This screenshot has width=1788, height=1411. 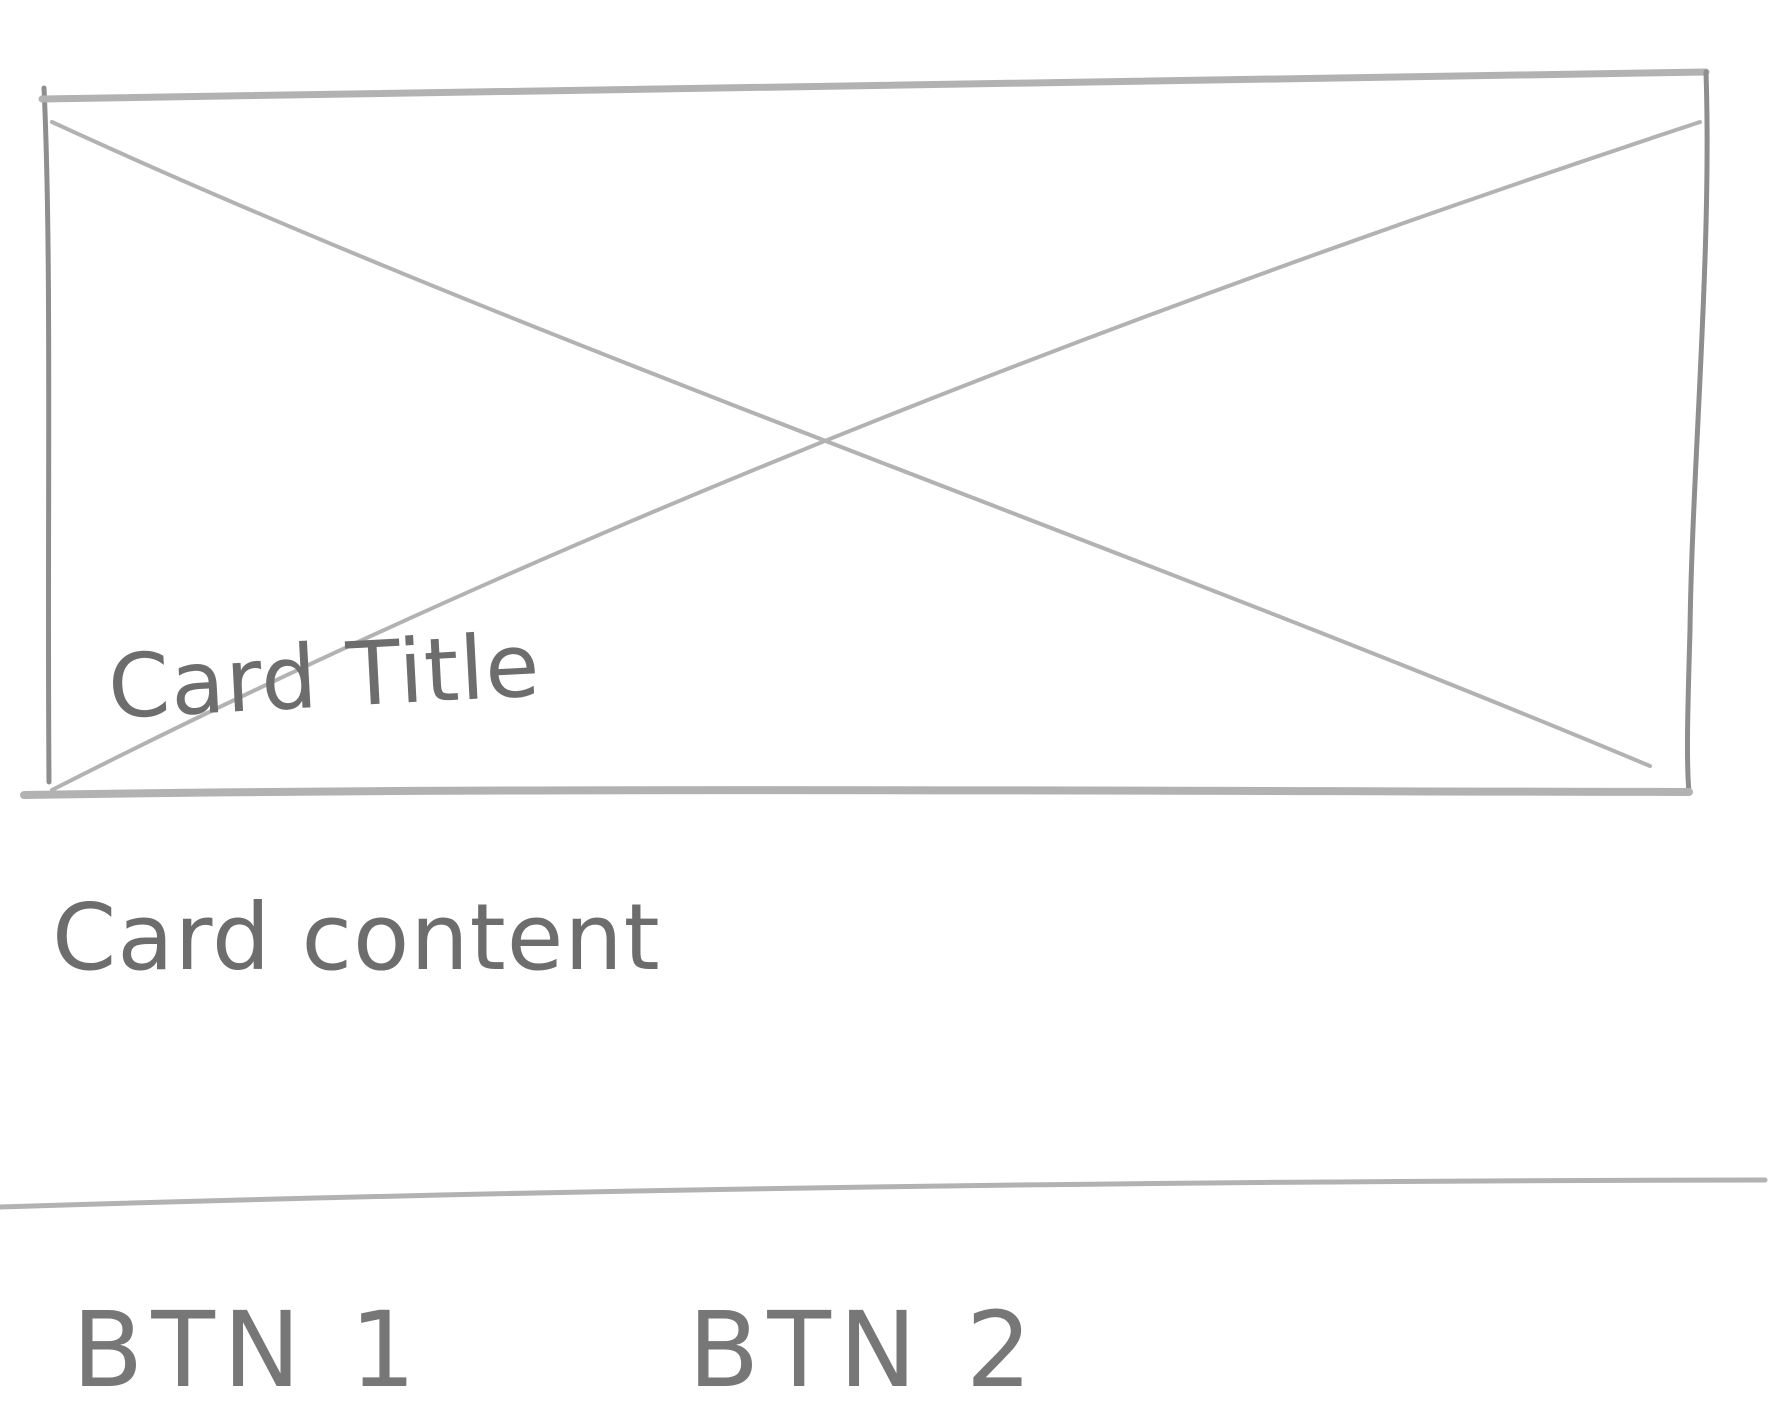 I want to click on card-title: Card Title, so click(x=324, y=676).